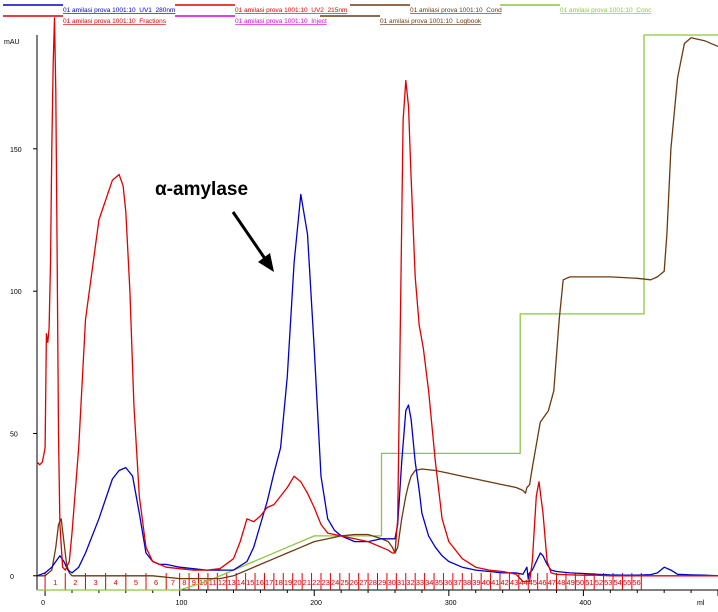  What do you see at coordinates (420, 582) in the screenshot?
I see `fraction-label: 33` at bounding box center [420, 582].